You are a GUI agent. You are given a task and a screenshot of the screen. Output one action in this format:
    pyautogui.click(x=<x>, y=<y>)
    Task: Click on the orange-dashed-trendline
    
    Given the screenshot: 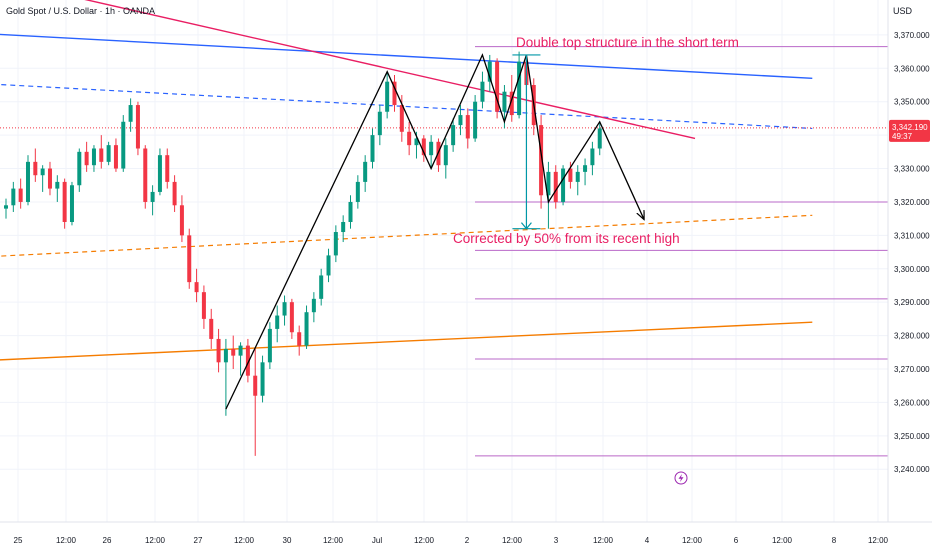 What is the action you would take?
    pyautogui.click(x=406, y=236)
    